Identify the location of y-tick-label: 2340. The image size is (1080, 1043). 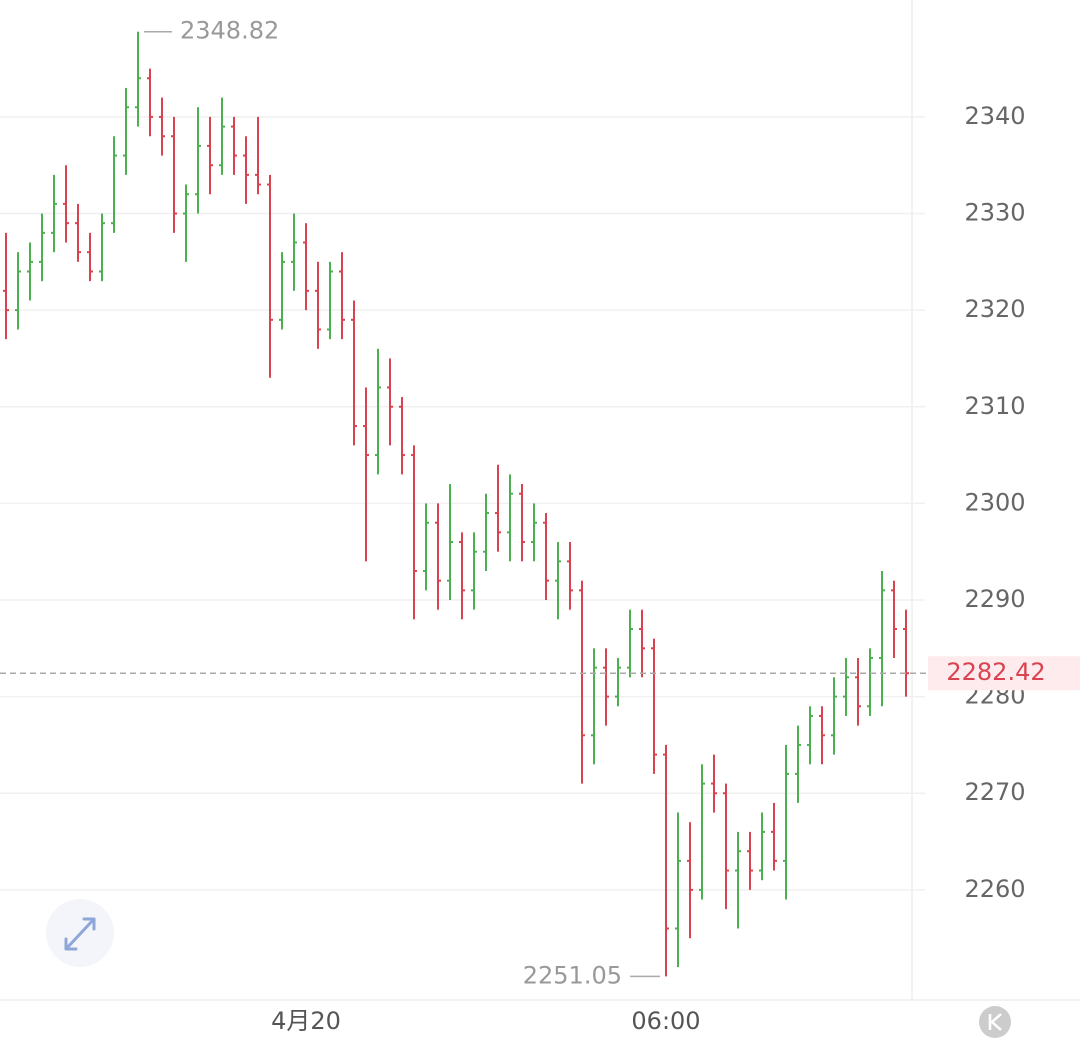
(994, 116).